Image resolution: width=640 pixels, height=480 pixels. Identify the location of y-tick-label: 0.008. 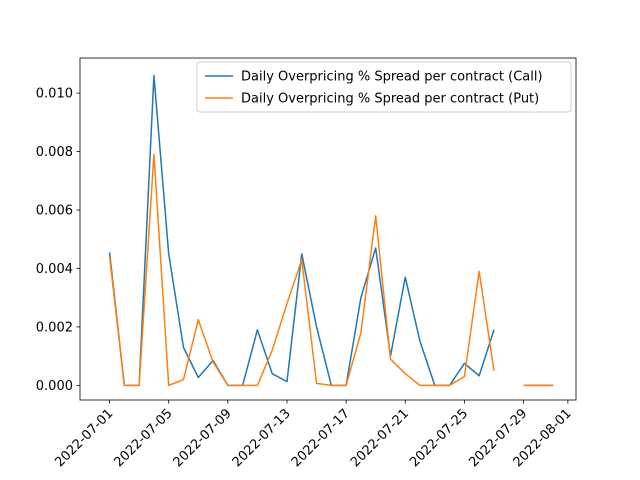
(54, 152).